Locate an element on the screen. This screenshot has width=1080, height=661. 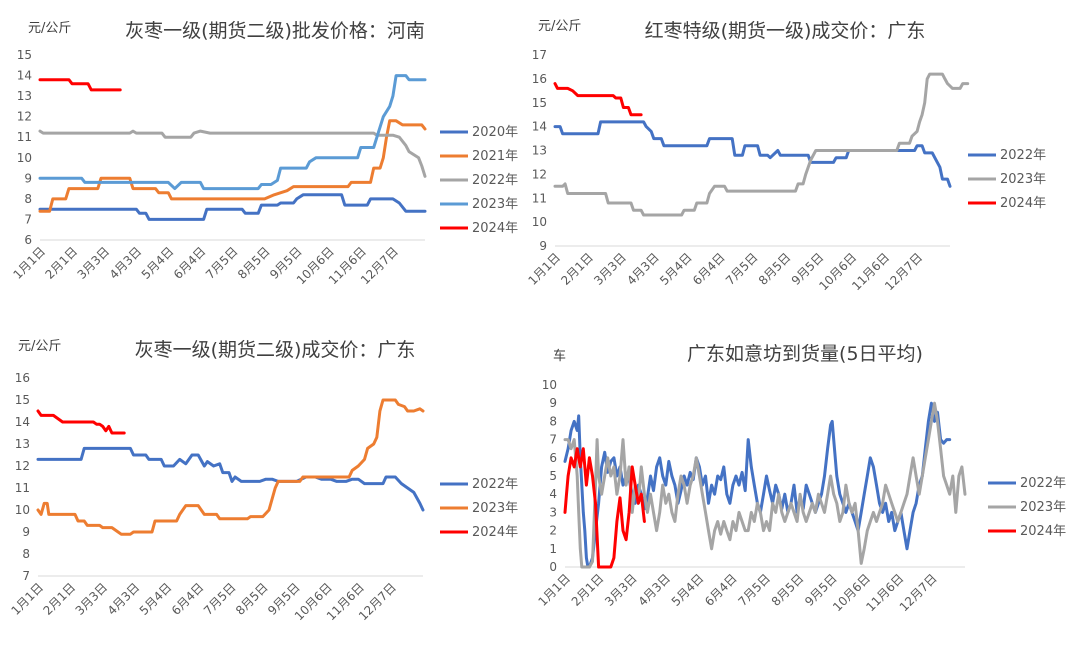
series-line-2021年 is located at coordinates (232, 166).